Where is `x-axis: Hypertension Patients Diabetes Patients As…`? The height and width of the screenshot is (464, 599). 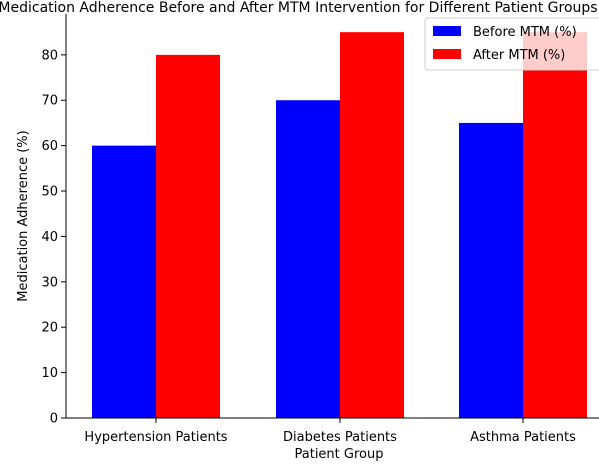
x-axis: Hypertension Patients Diabetes Patients As… is located at coordinates (330, 431).